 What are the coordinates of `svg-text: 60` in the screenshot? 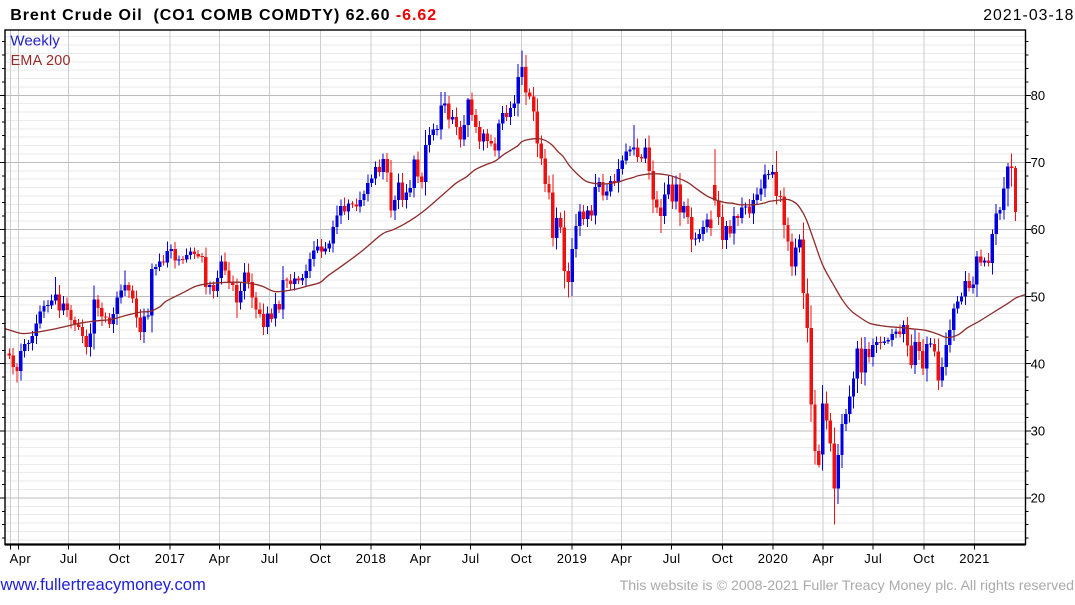 It's located at (1038, 229).